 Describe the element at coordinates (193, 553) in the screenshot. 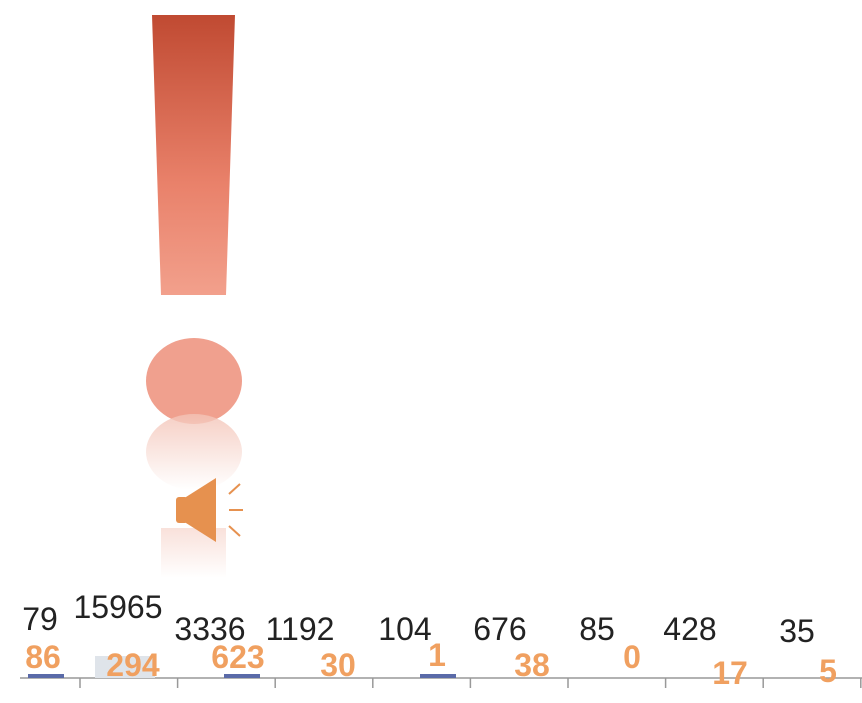

I see `reflection-bar` at that location.